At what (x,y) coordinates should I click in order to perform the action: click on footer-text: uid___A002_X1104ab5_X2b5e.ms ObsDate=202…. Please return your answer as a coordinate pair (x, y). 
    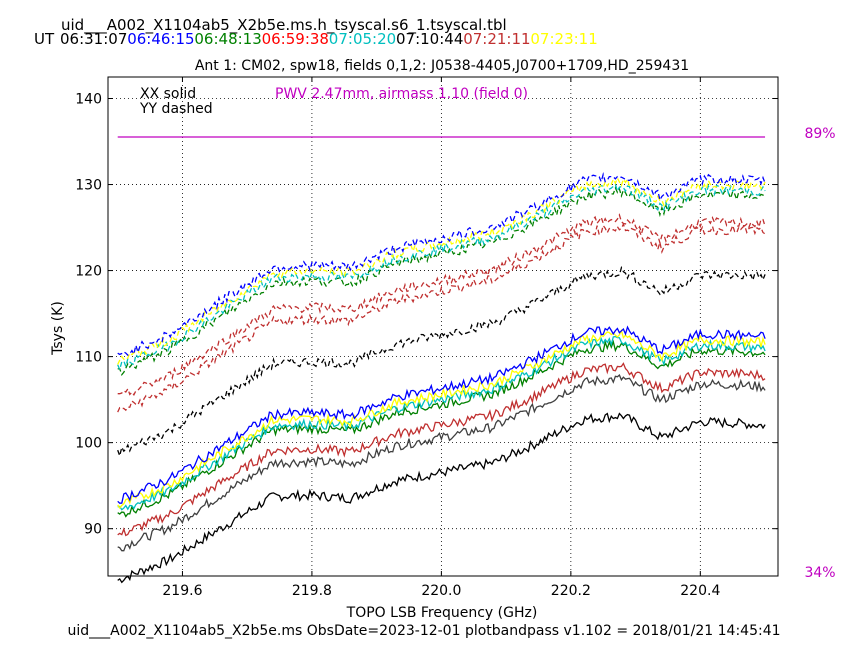
    Looking at the image, I should click on (423, 631).